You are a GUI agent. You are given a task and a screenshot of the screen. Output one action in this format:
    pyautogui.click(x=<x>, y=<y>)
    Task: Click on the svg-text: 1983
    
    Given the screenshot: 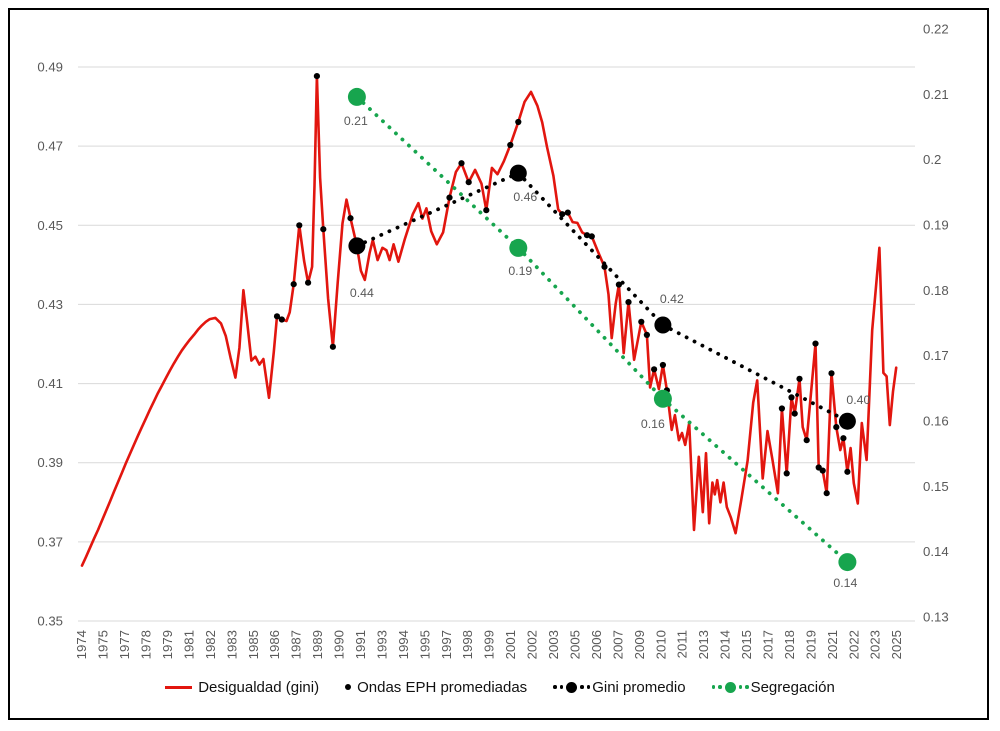 What is the action you would take?
    pyautogui.click(x=231, y=644)
    